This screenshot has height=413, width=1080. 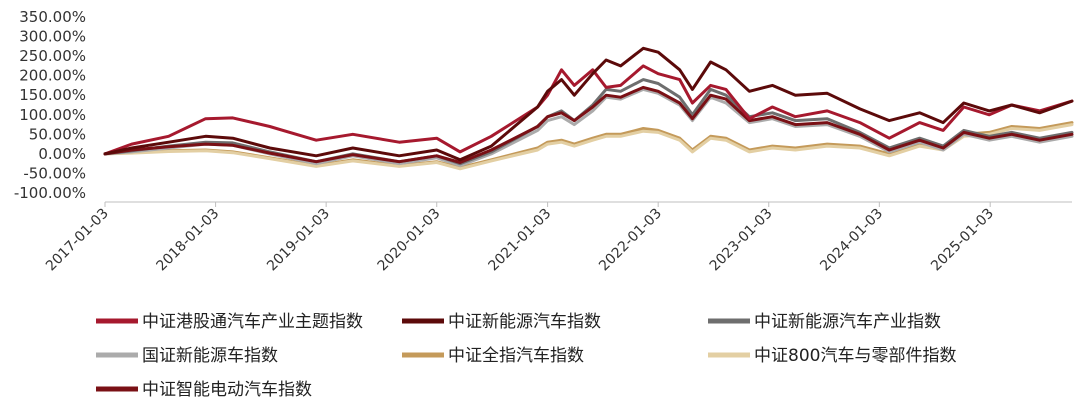 I want to click on x-tick-label: 2018-01-03, so click(x=188, y=240).